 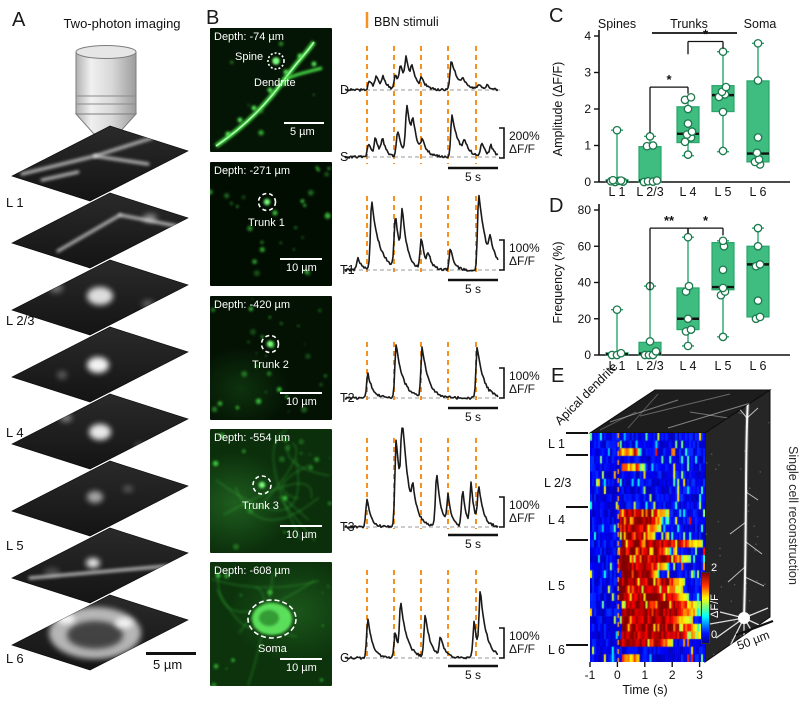 I want to click on panel-c-letter: C, so click(x=556, y=16).